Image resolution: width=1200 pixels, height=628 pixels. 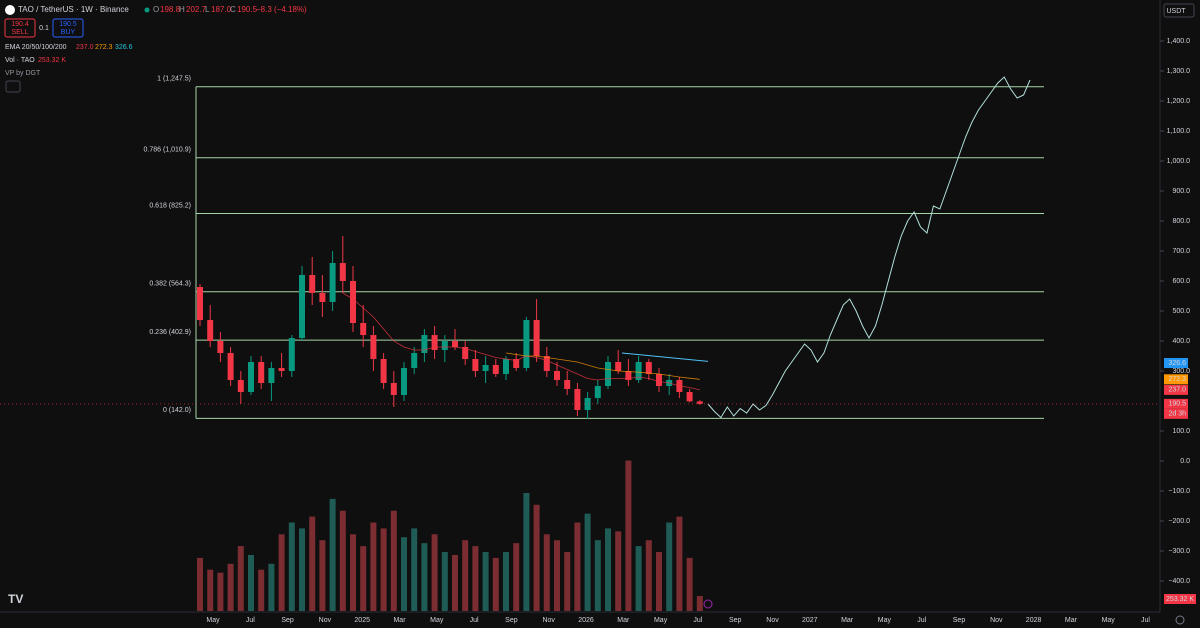 I want to click on fib-label: 0.236 (402.9), so click(x=170, y=332).